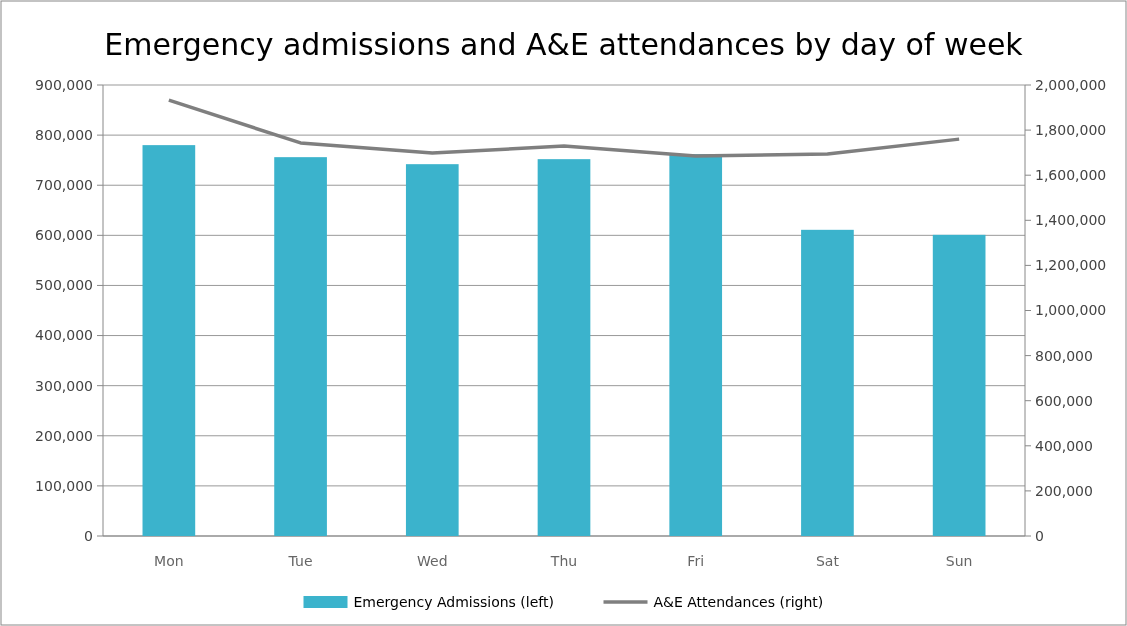 The width and height of the screenshot is (1127, 626). What do you see at coordinates (1064, 400) in the screenshot?
I see `y2-tick-label: 600,000` at bounding box center [1064, 400].